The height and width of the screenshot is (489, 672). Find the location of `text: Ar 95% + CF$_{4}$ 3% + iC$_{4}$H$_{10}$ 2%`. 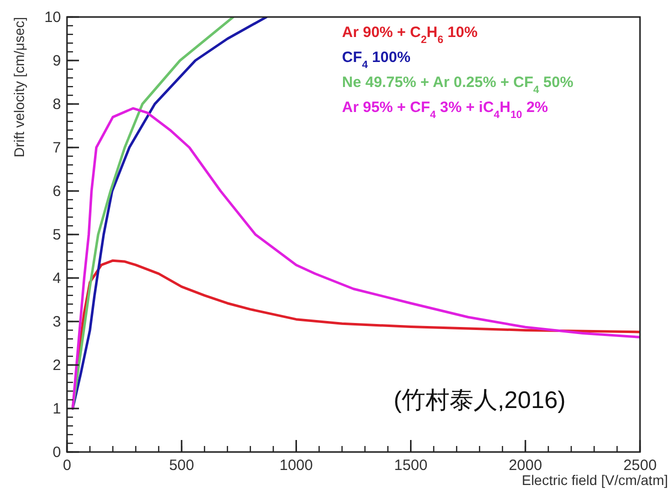

text: Ar 95% + CF$_{4}$ 3% + iC$_{4}$H$_{10}$ 2% is located at coordinates (445, 110).